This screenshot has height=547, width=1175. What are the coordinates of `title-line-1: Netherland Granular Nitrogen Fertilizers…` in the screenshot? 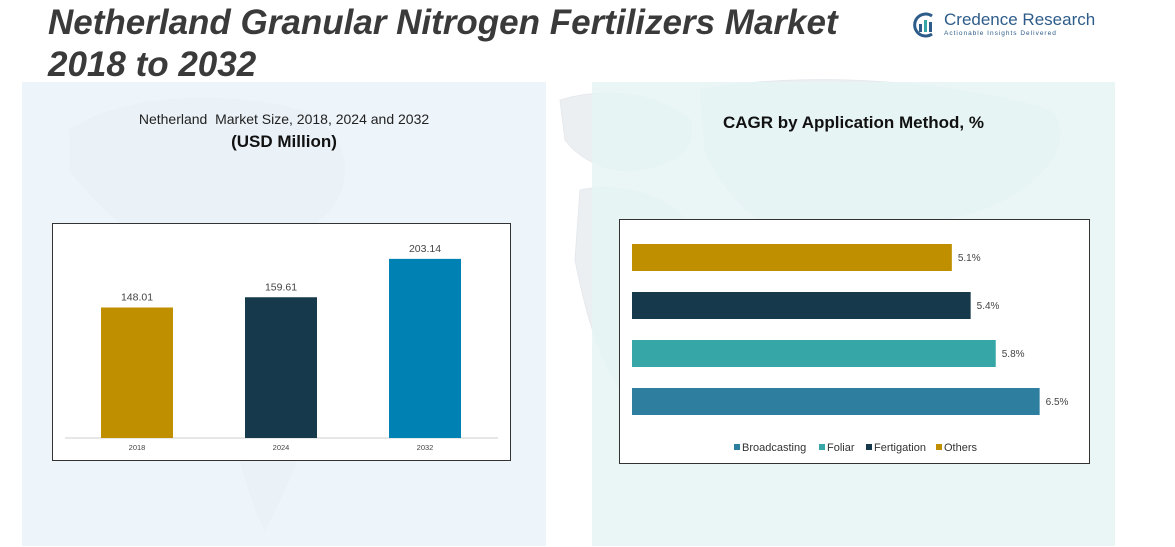 It's located at (443, 22).